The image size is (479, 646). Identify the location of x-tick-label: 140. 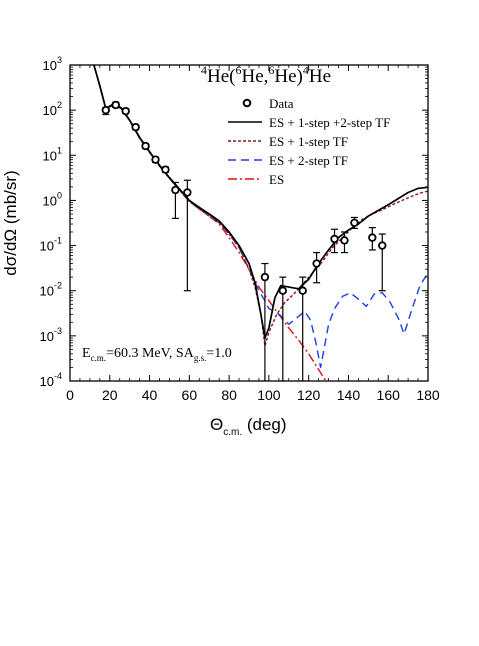
(349, 395).